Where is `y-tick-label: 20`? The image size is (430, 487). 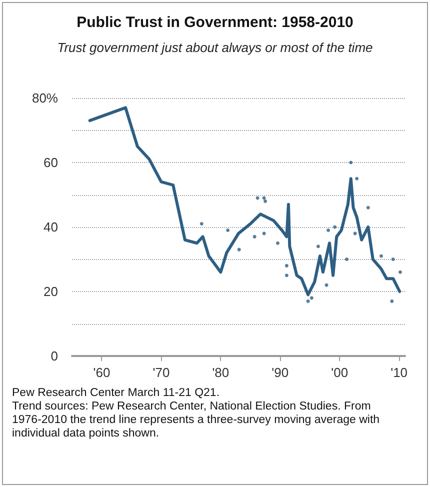
y-tick-label: 20 is located at coordinates (51, 291).